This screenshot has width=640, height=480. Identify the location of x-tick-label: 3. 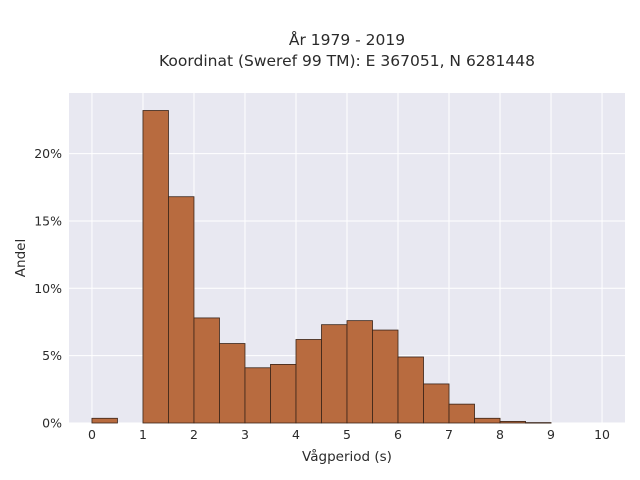
(245, 434).